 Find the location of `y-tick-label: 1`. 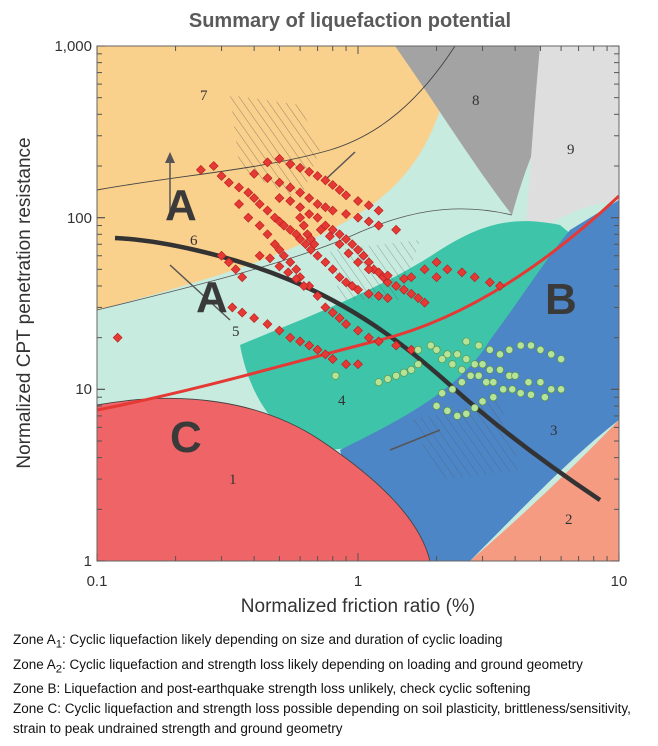

y-tick-label: 1 is located at coordinates (88, 561).